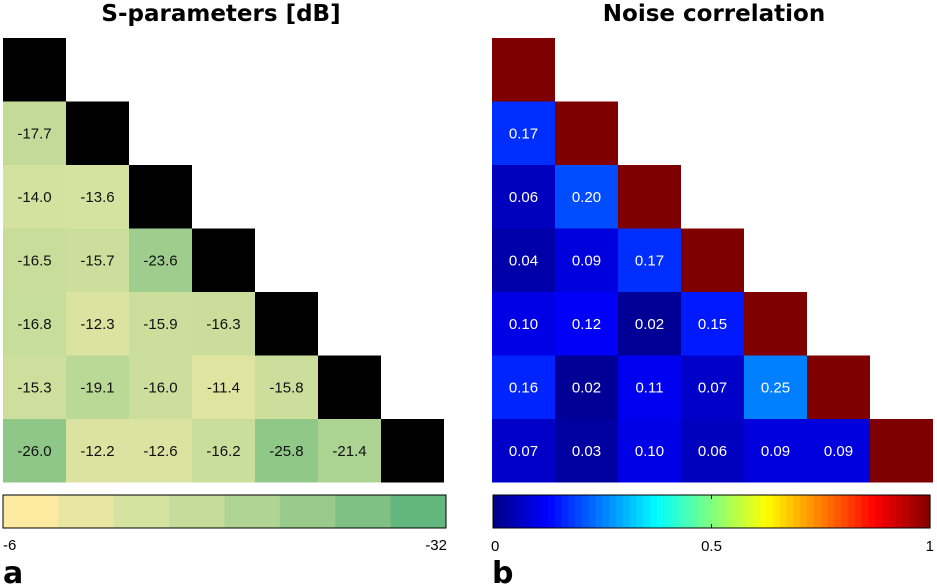  I want to click on cell-value-label: 0.07, so click(523, 451).